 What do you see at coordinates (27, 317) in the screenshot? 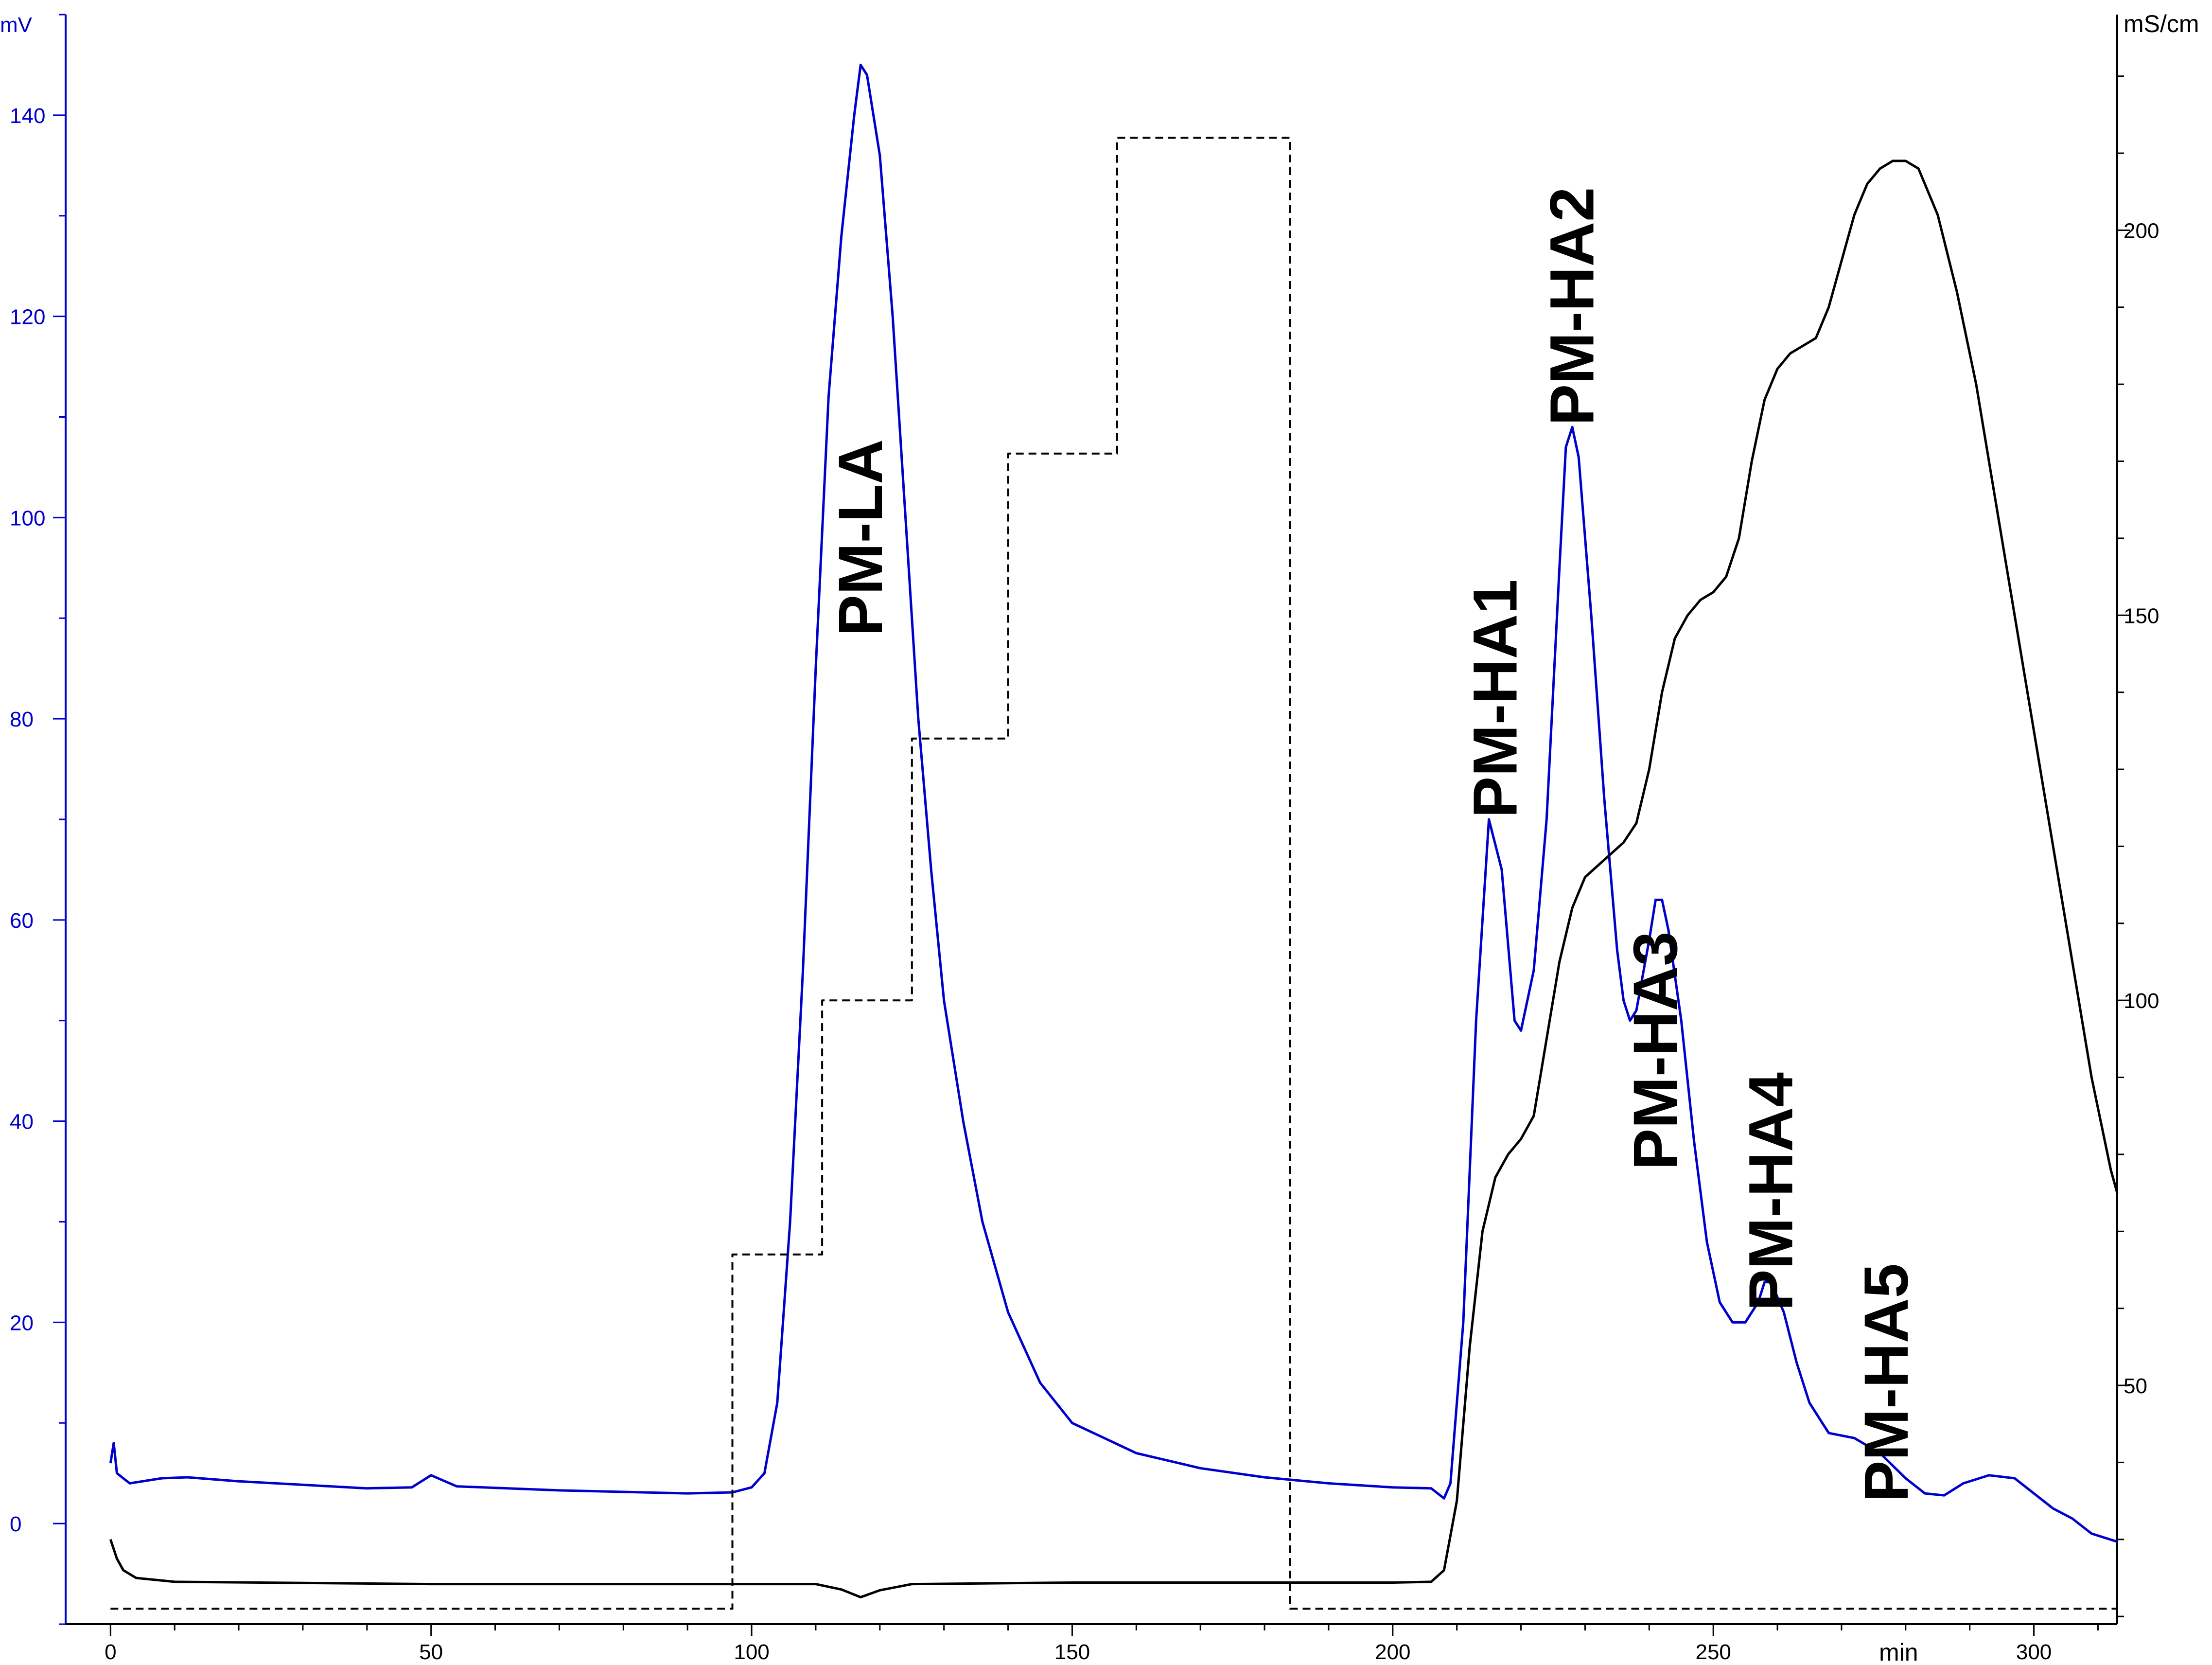
I see `left-axis-tick-label: 120` at bounding box center [27, 317].